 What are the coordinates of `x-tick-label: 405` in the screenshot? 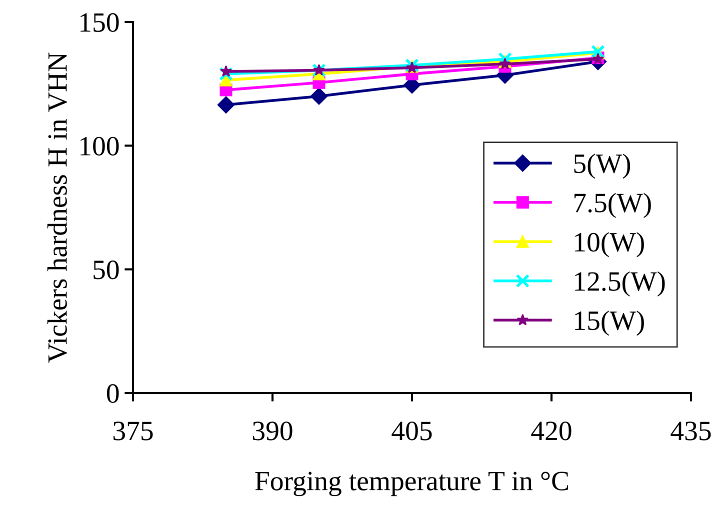 It's located at (412, 431).